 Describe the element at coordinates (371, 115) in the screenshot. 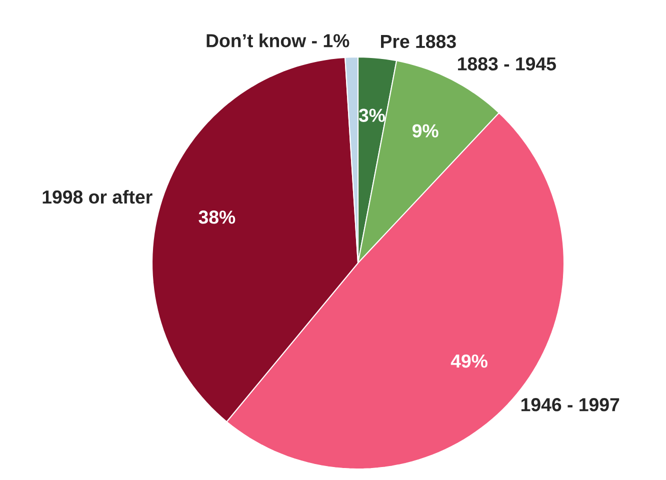

I see `data-label: 3%` at that location.